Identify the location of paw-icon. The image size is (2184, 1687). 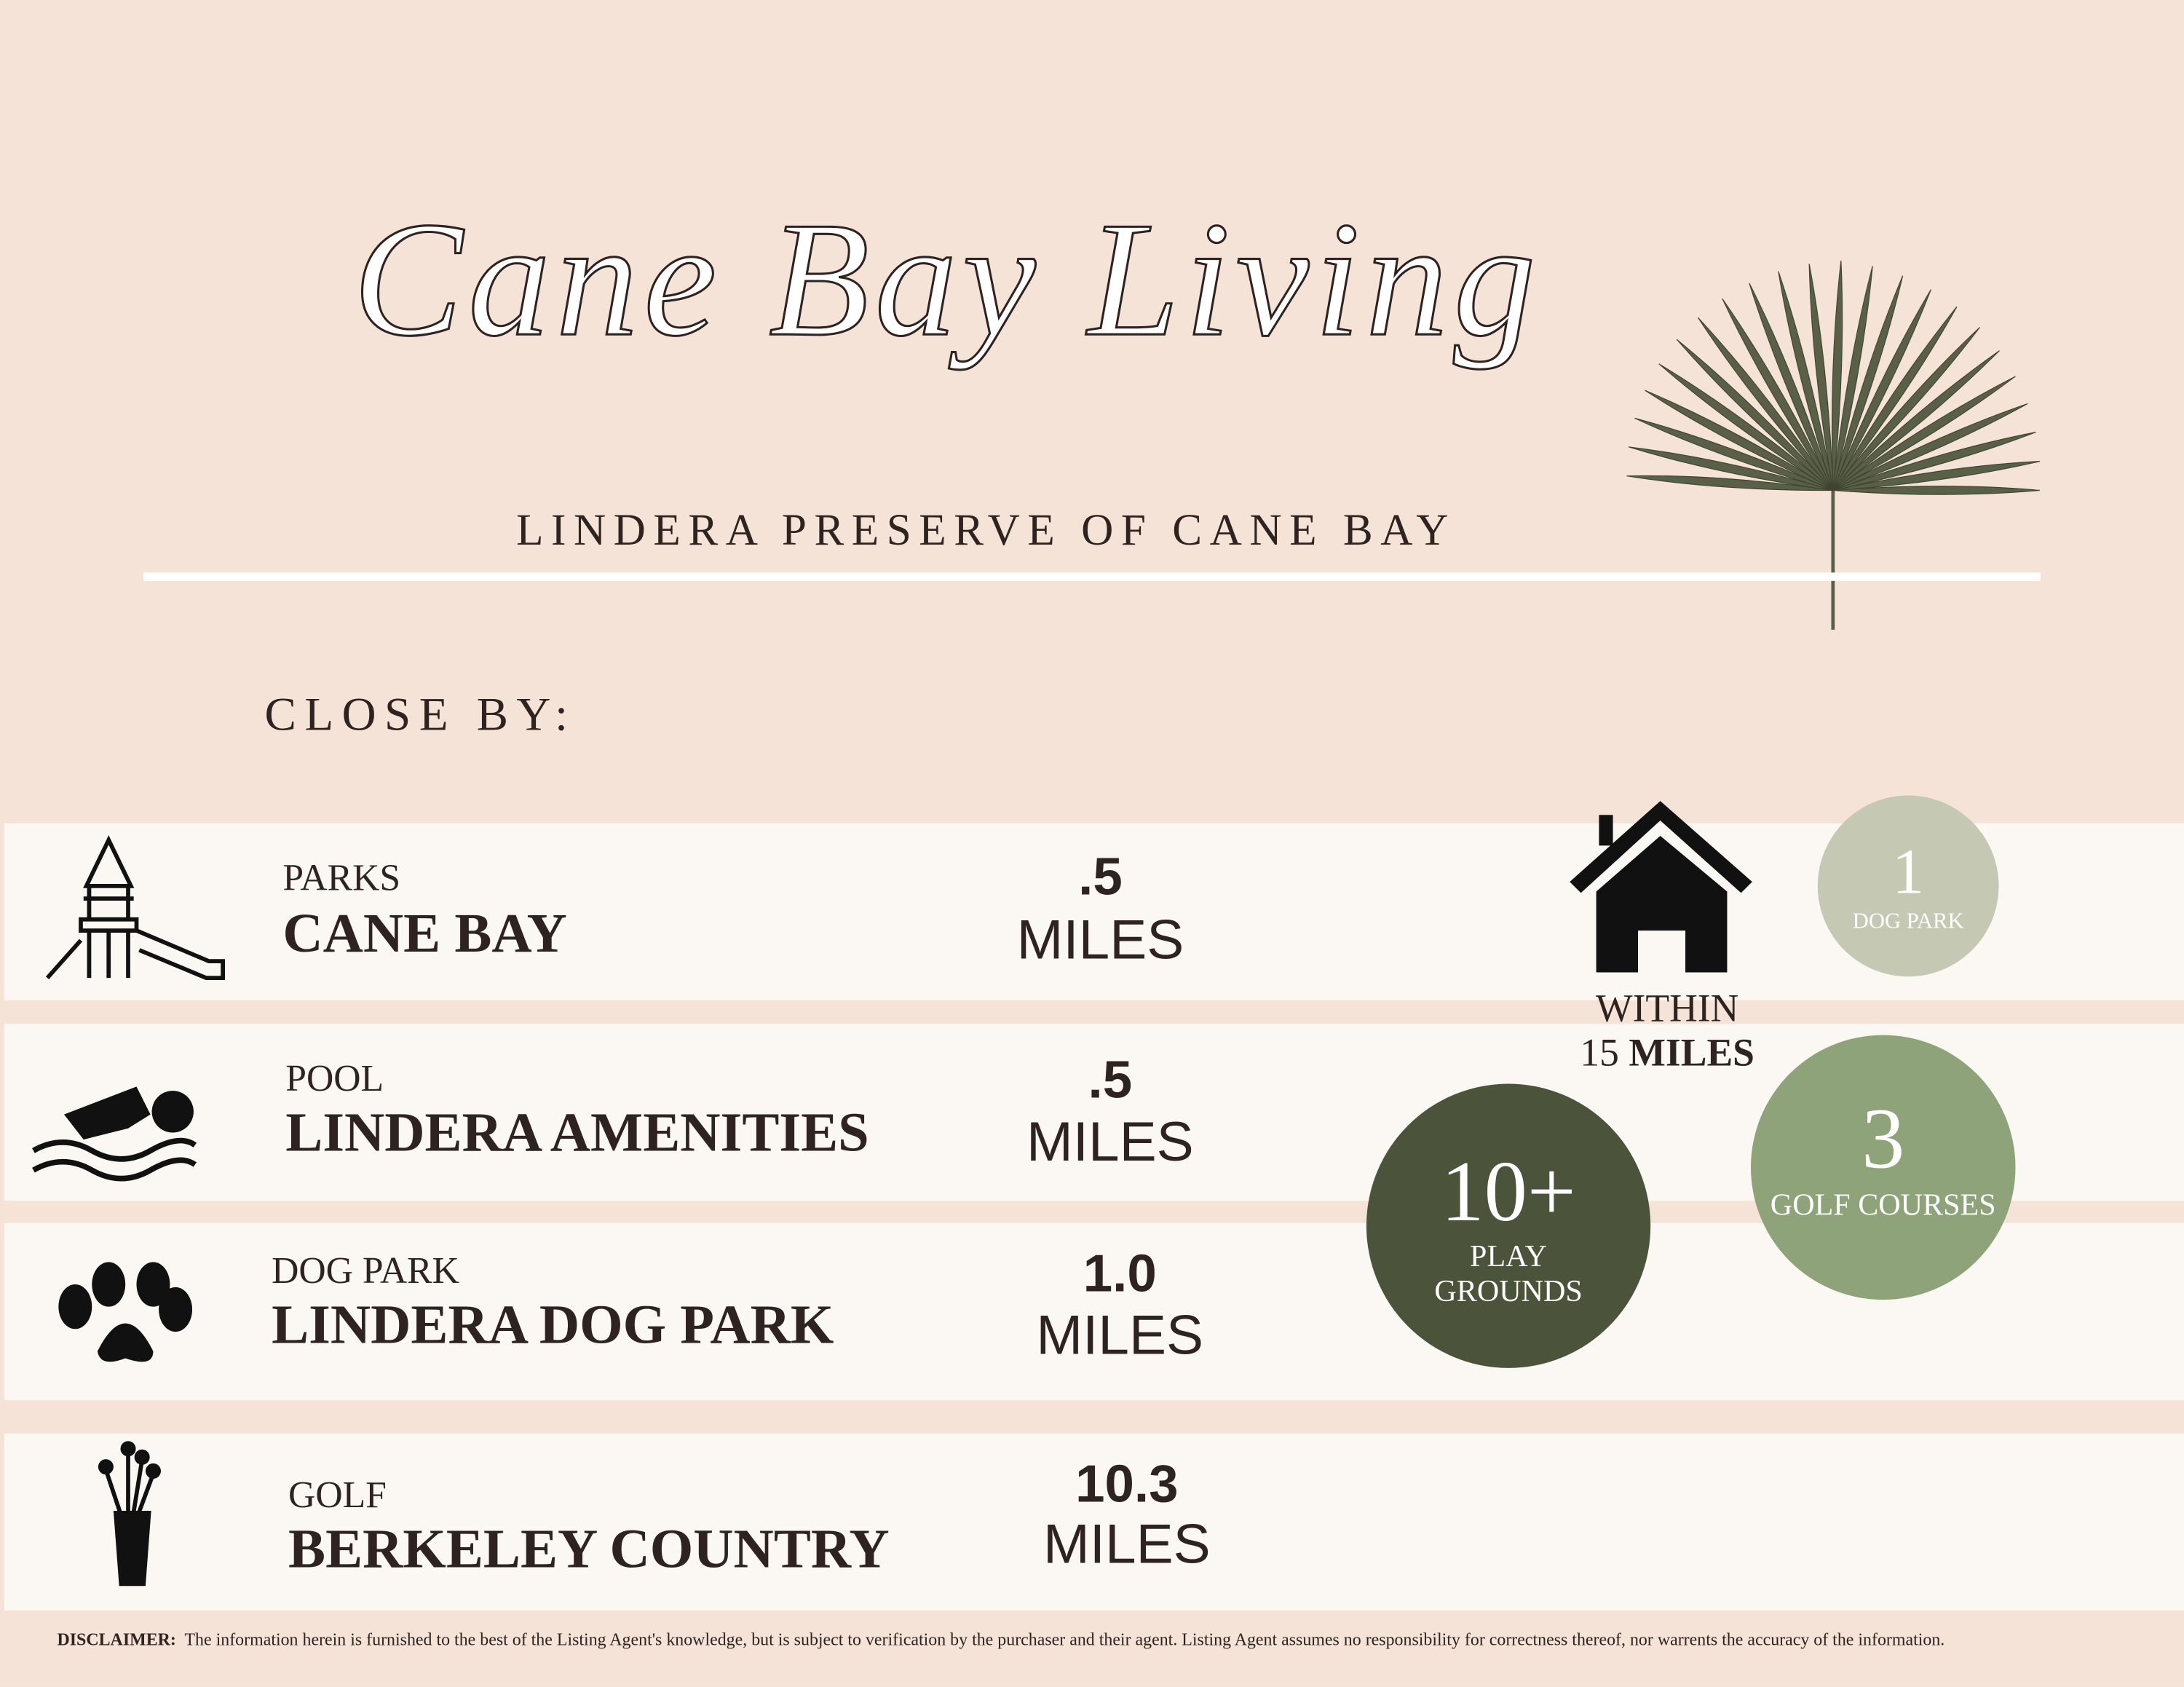
(125, 1312).